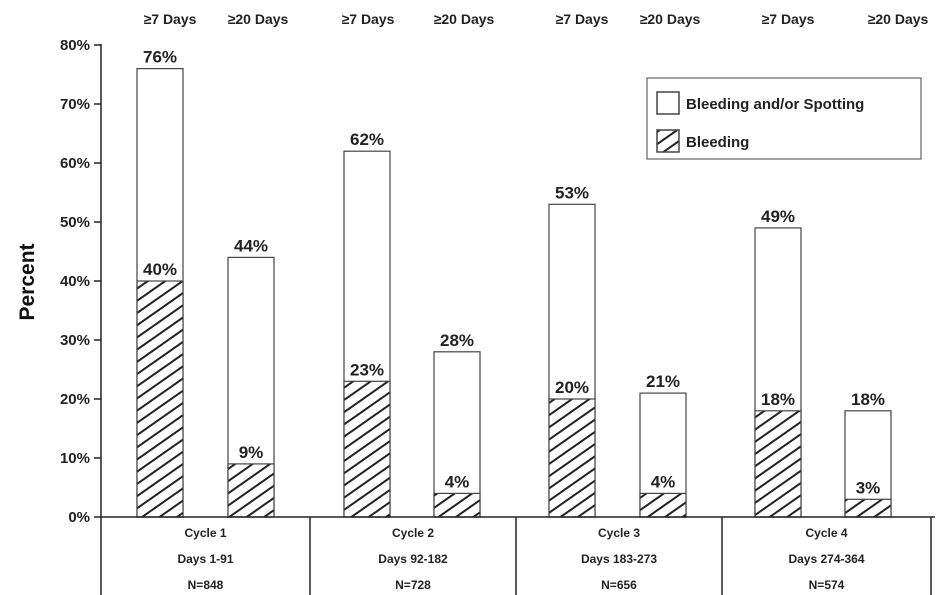 The image size is (940, 595). I want to click on y-axis-label: Percent, so click(27, 281).